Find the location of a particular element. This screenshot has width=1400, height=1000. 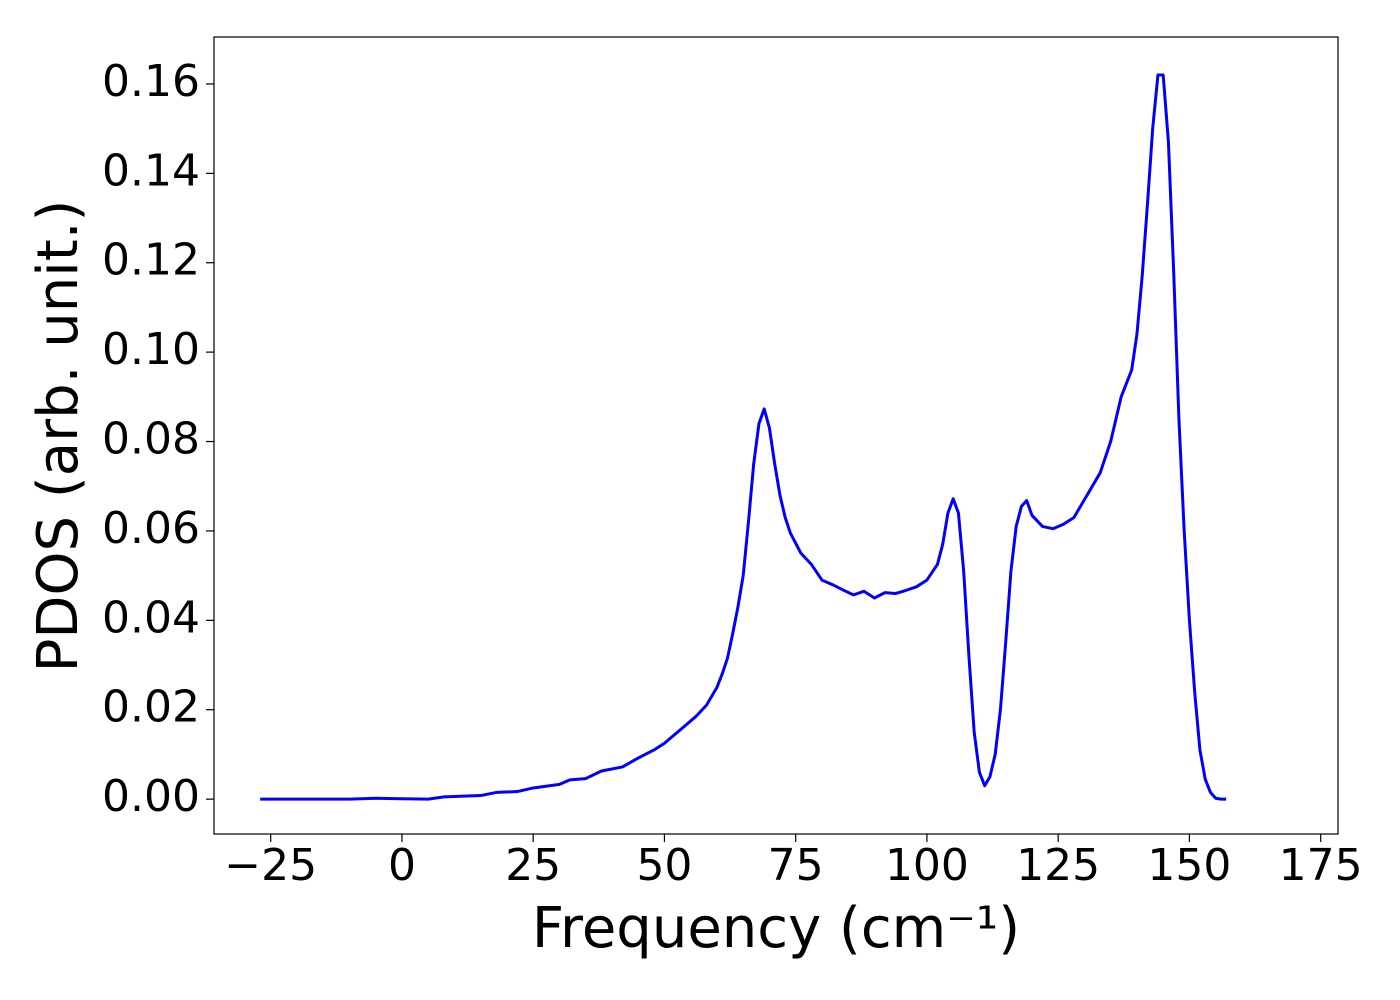

x-tick-label: 75 is located at coordinates (796, 865).